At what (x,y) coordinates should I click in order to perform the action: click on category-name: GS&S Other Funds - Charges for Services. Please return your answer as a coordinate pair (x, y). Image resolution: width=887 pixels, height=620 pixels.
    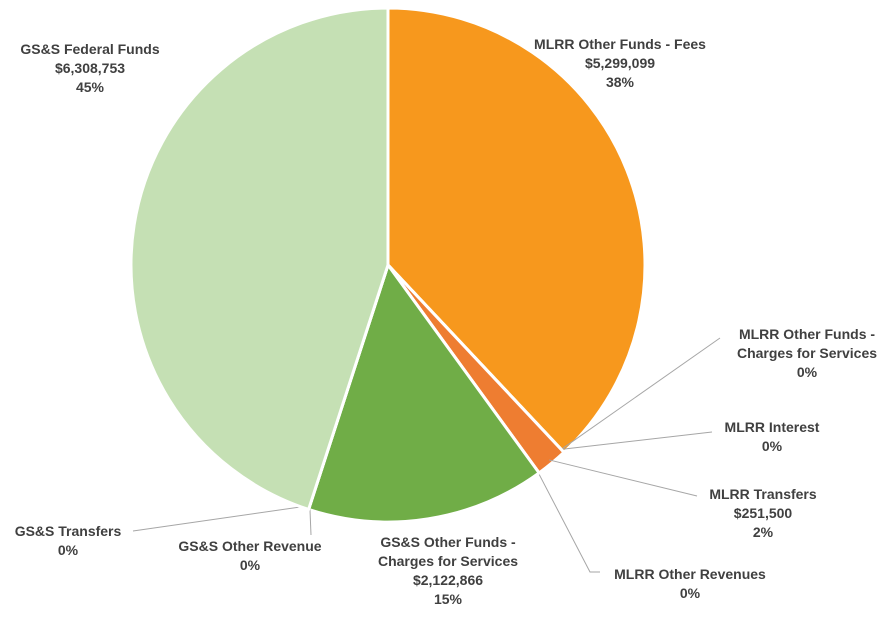
    Looking at the image, I should click on (448, 551).